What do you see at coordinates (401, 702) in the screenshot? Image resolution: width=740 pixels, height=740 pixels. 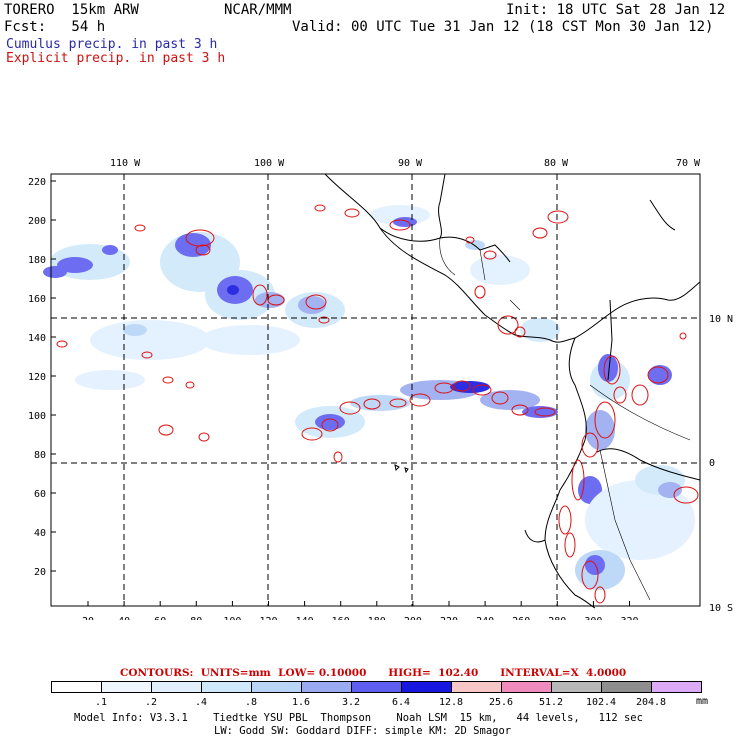 I see `colorbar-level-label: 6.4` at bounding box center [401, 702].